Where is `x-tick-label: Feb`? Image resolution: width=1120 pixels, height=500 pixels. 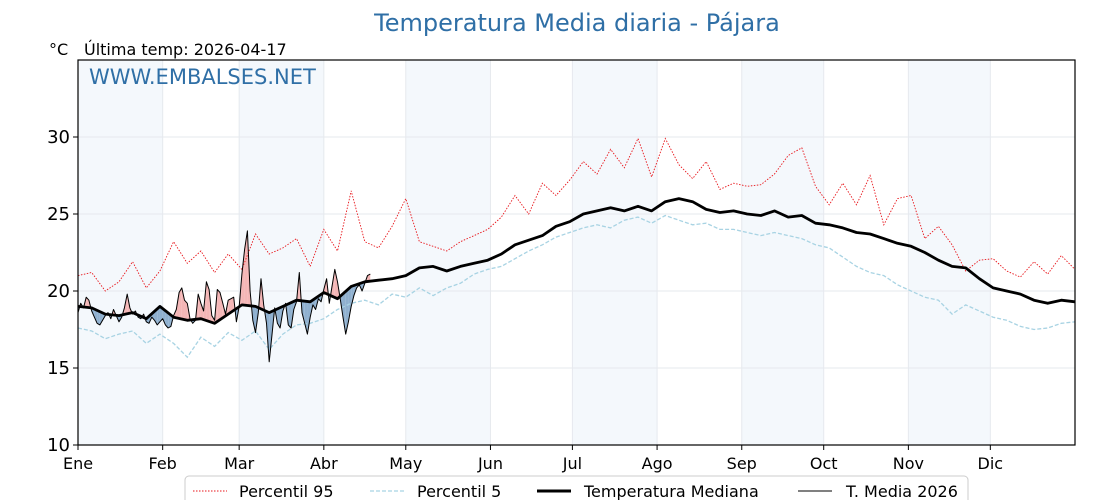
x-tick-label: Feb is located at coordinates (163, 463).